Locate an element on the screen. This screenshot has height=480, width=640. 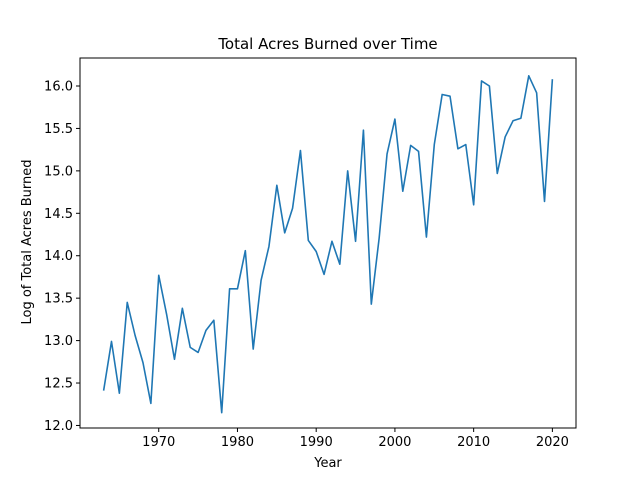
x-tick-label: 1980 is located at coordinates (237, 442).